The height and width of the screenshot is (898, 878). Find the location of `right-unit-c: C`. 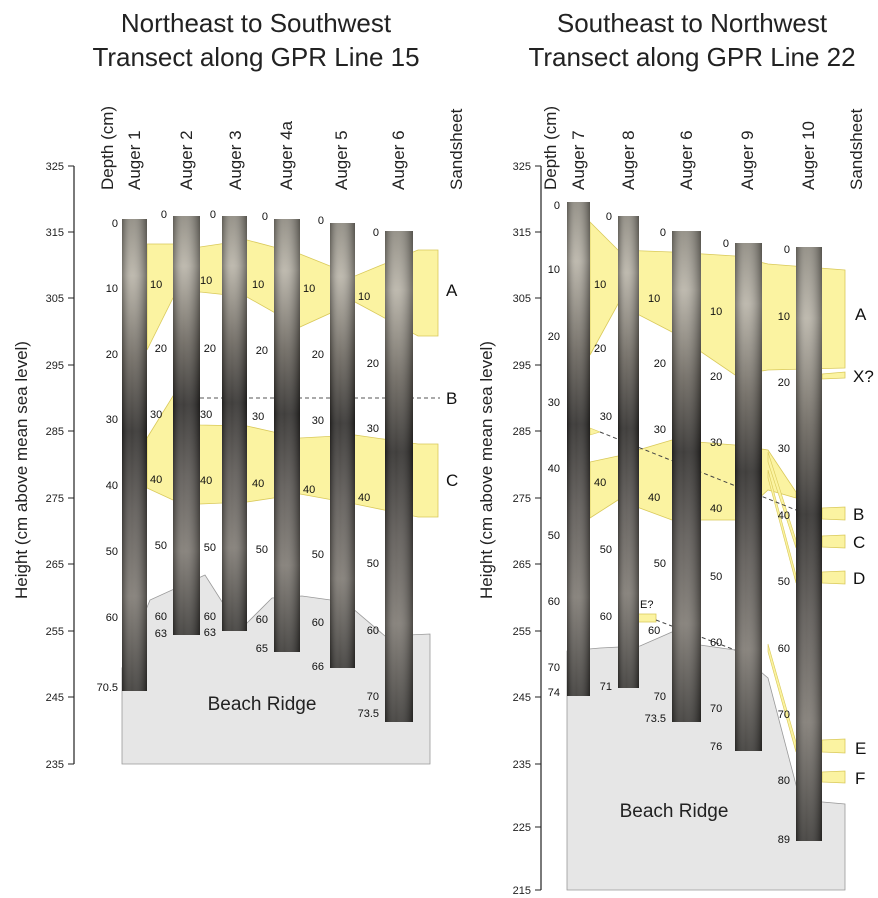

right-unit-c: C is located at coordinates (859, 542).